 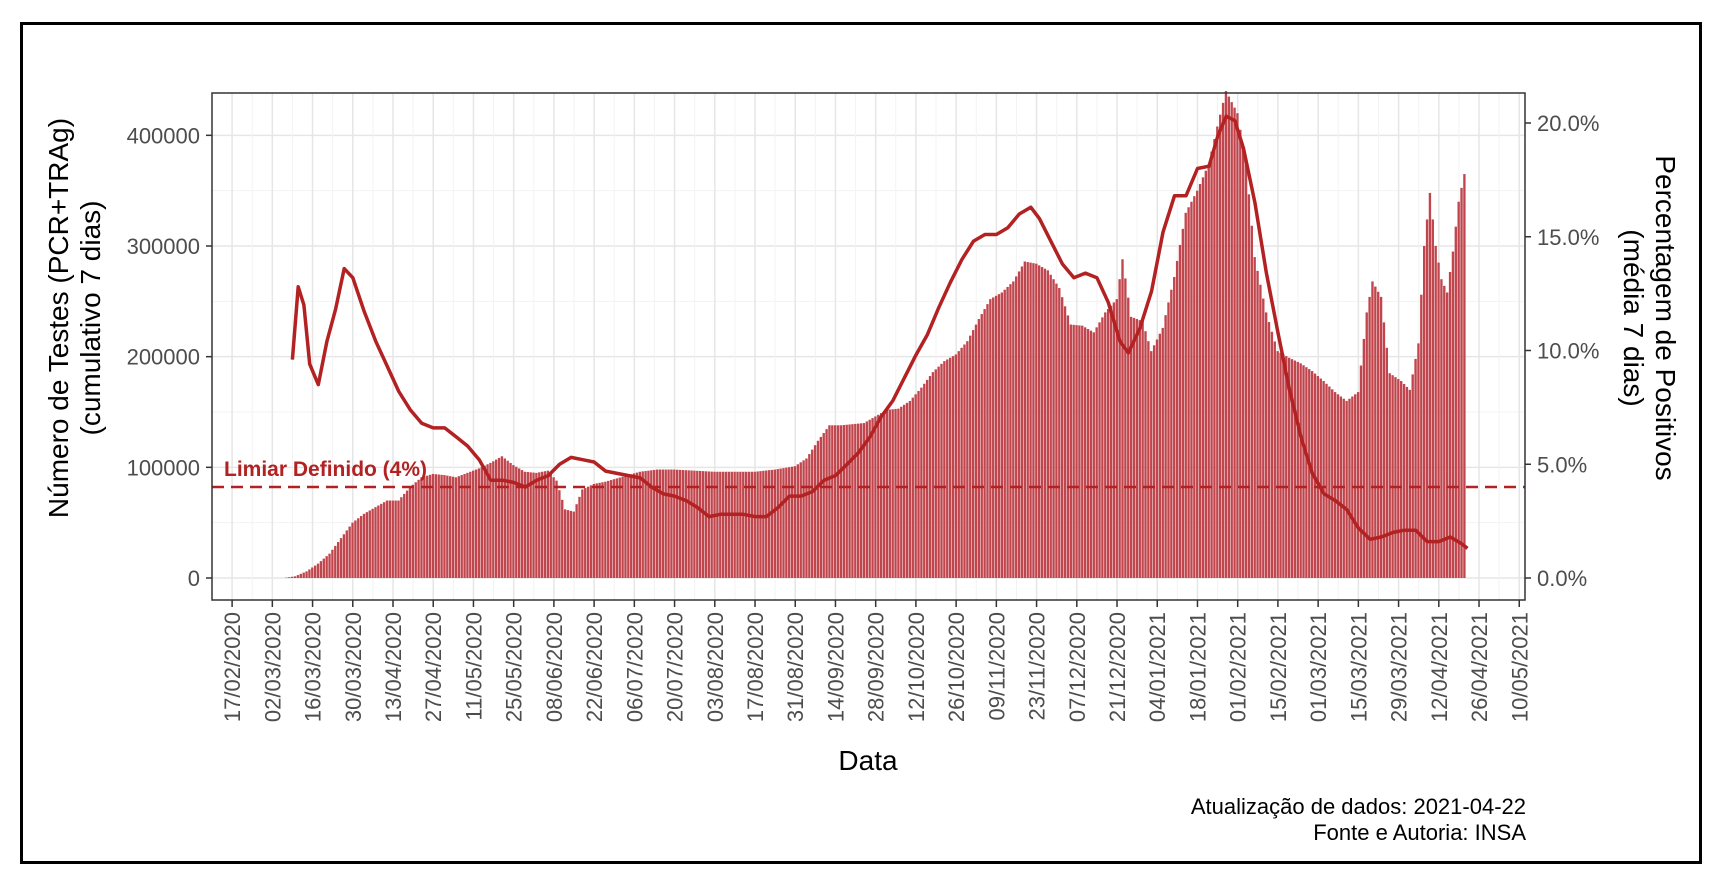 What do you see at coordinates (433, 667) in the screenshot?
I see `x-tick-label: 27/04/2020` at bounding box center [433, 667].